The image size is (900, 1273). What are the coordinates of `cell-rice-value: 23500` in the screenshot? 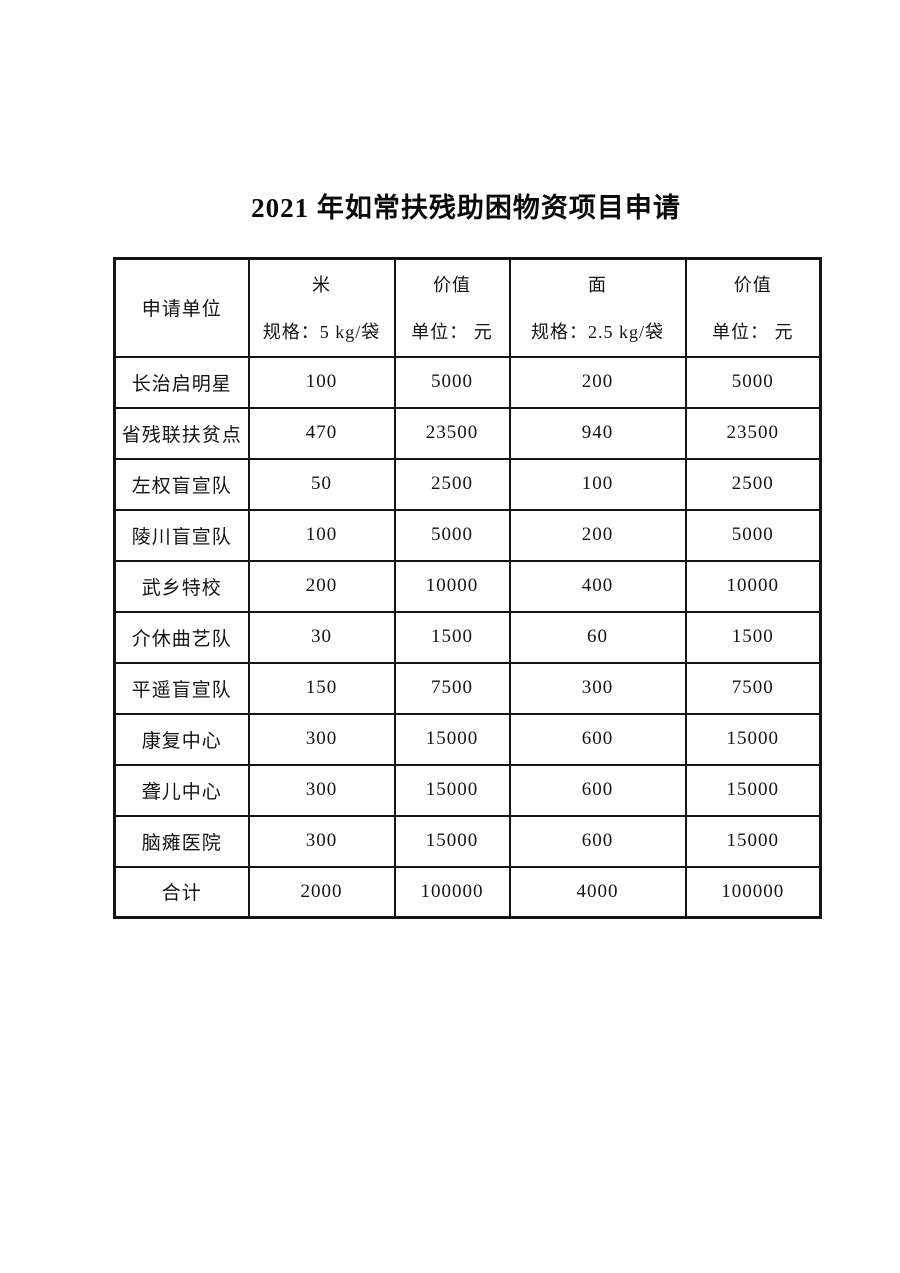 It's located at (452, 433).